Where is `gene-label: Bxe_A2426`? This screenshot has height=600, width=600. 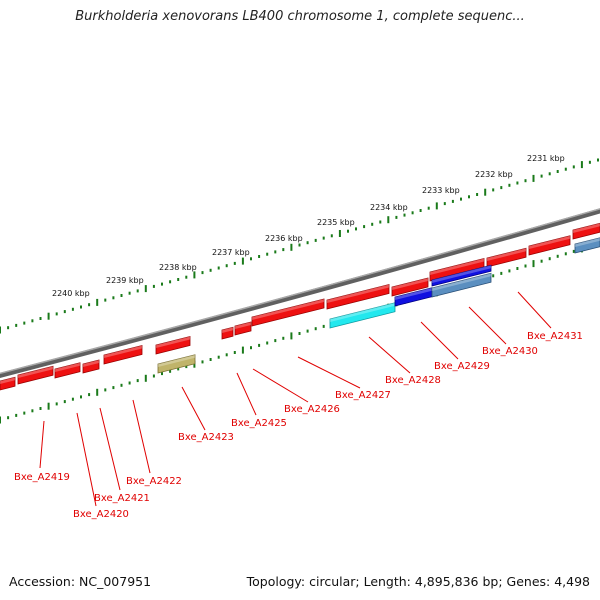
gene-label: Bxe_A2426 is located at coordinates (312, 409).